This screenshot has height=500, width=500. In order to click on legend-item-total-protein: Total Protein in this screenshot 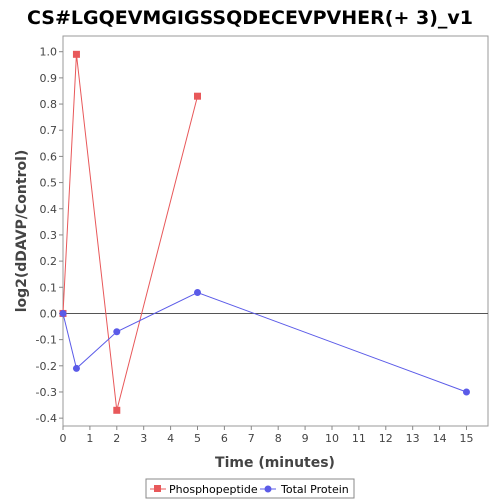, I will do `click(304, 489)`.